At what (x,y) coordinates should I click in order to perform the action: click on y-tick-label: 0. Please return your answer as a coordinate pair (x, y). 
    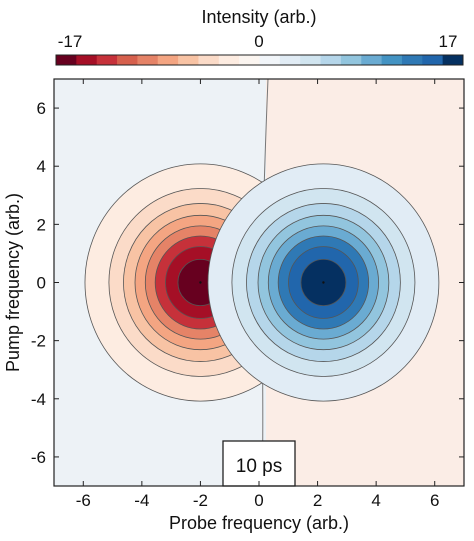
    Looking at the image, I should click on (41, 283).